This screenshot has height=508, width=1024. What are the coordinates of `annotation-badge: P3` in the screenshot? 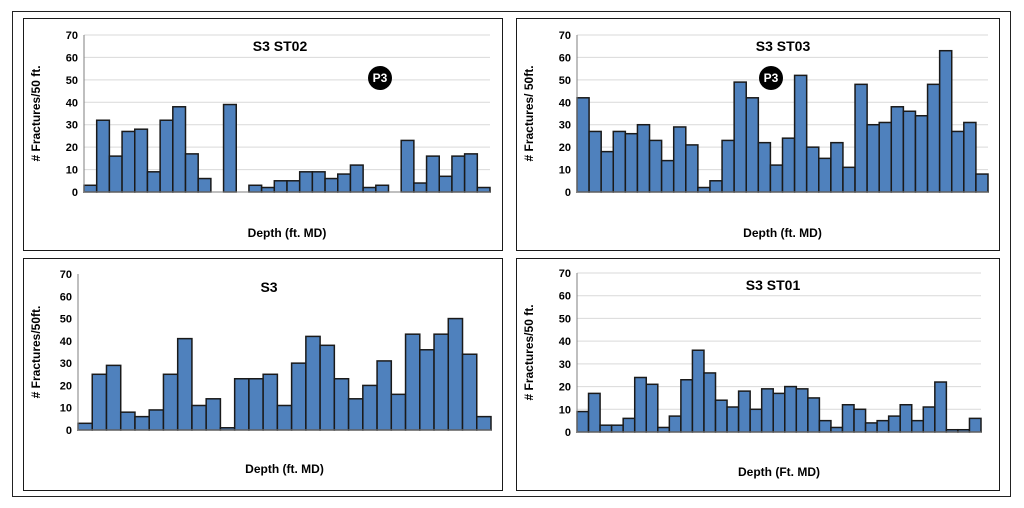 It's located at (380, 78).